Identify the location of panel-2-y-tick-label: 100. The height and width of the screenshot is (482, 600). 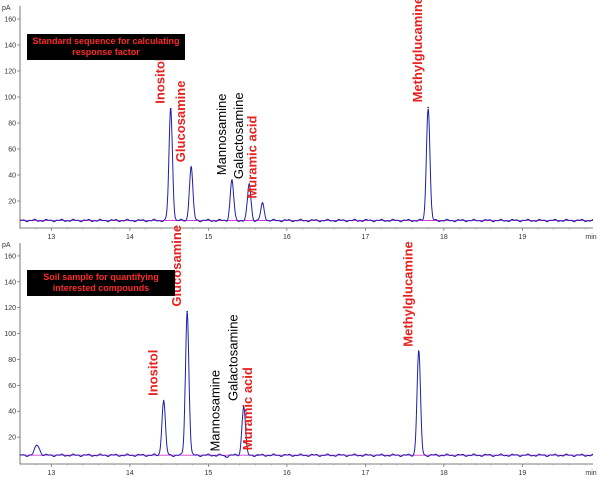
(10, 334).